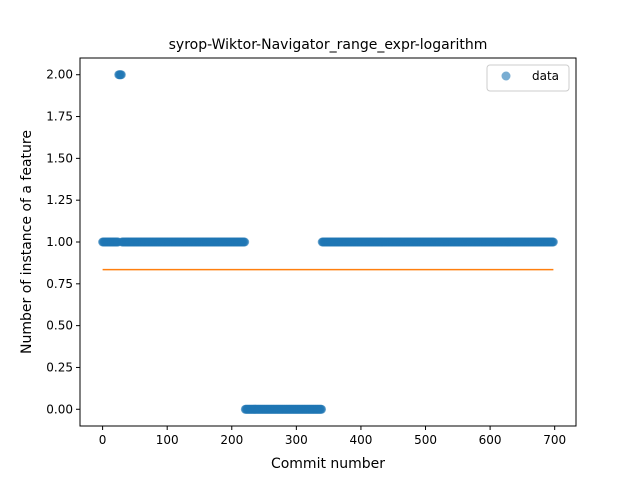 The image size is (640, 480). What do you see at coordinates (490, 440) in the screenshot?
I see `x-tick-label: 600` at bounding box center [490, 440].